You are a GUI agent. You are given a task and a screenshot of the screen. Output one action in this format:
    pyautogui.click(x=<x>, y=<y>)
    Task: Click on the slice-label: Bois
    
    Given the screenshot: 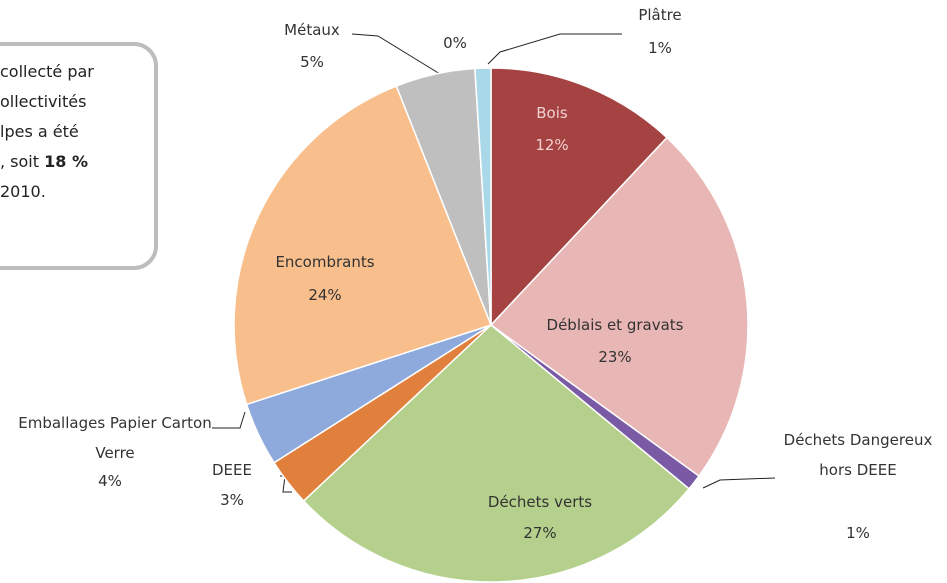 What is the action you would take?
    pyautogui.click(x=552, y=113)
    